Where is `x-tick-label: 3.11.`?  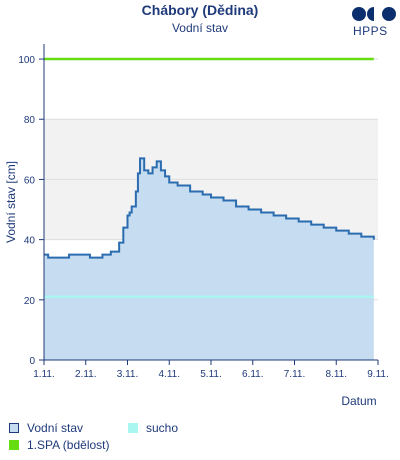
x-tick-label: 3.11. is located at coordinates (128, 374).